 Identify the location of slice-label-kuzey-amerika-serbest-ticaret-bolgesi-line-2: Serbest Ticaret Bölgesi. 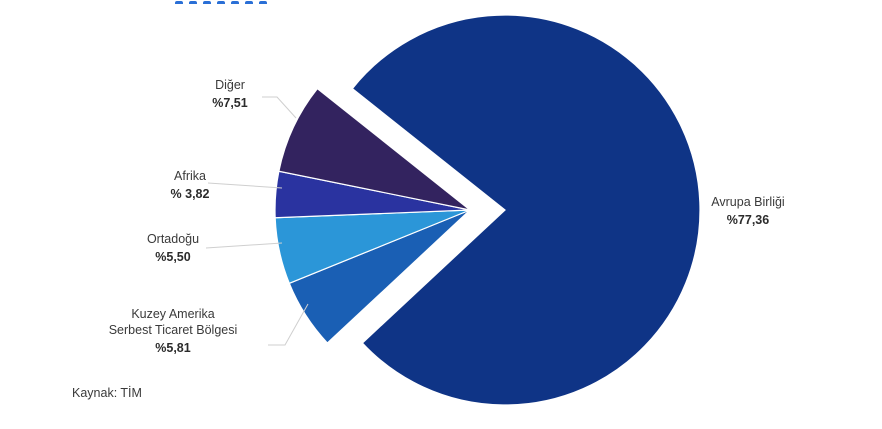
(173, 330).